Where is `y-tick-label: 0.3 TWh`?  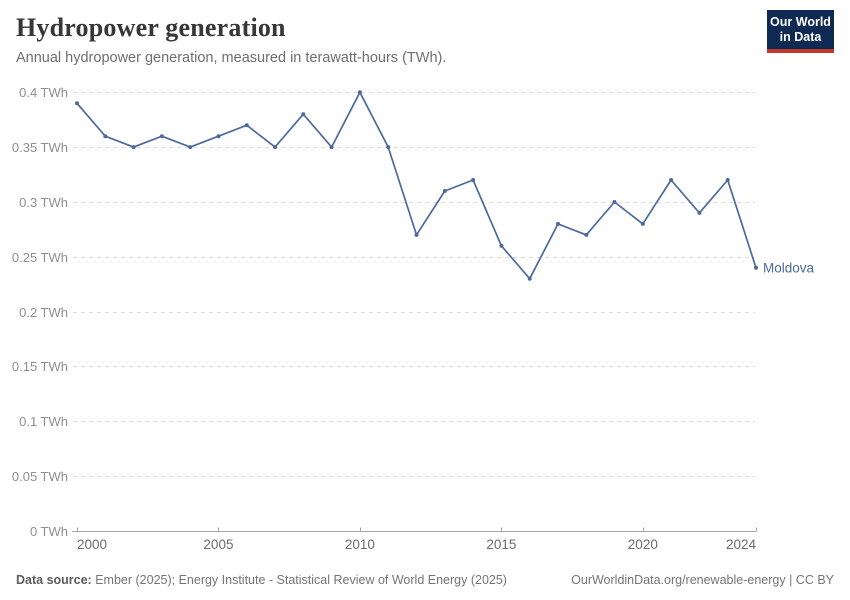 y-tick-label: 0.3 TWh is located at coordinates (43, 202).